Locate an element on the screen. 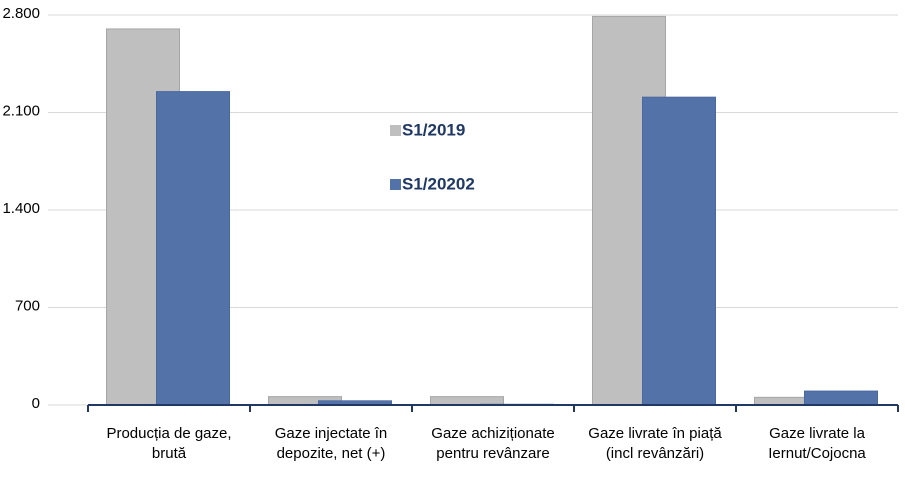  x-tick-label-line: pentru revânzare is located at coordinates (492, 453).